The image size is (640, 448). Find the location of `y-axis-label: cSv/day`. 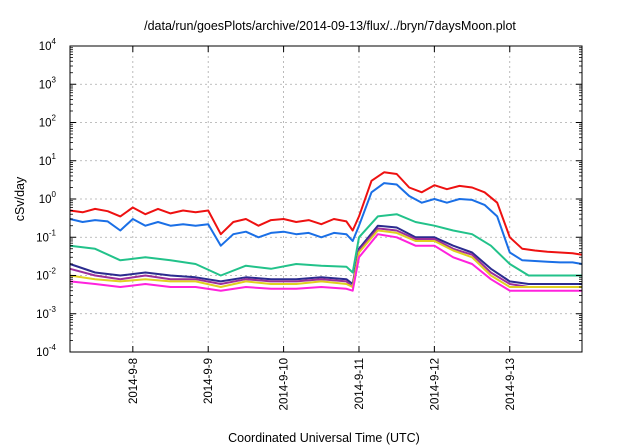

y-axis-label: cSv/day is located at coordinates (20, 198).